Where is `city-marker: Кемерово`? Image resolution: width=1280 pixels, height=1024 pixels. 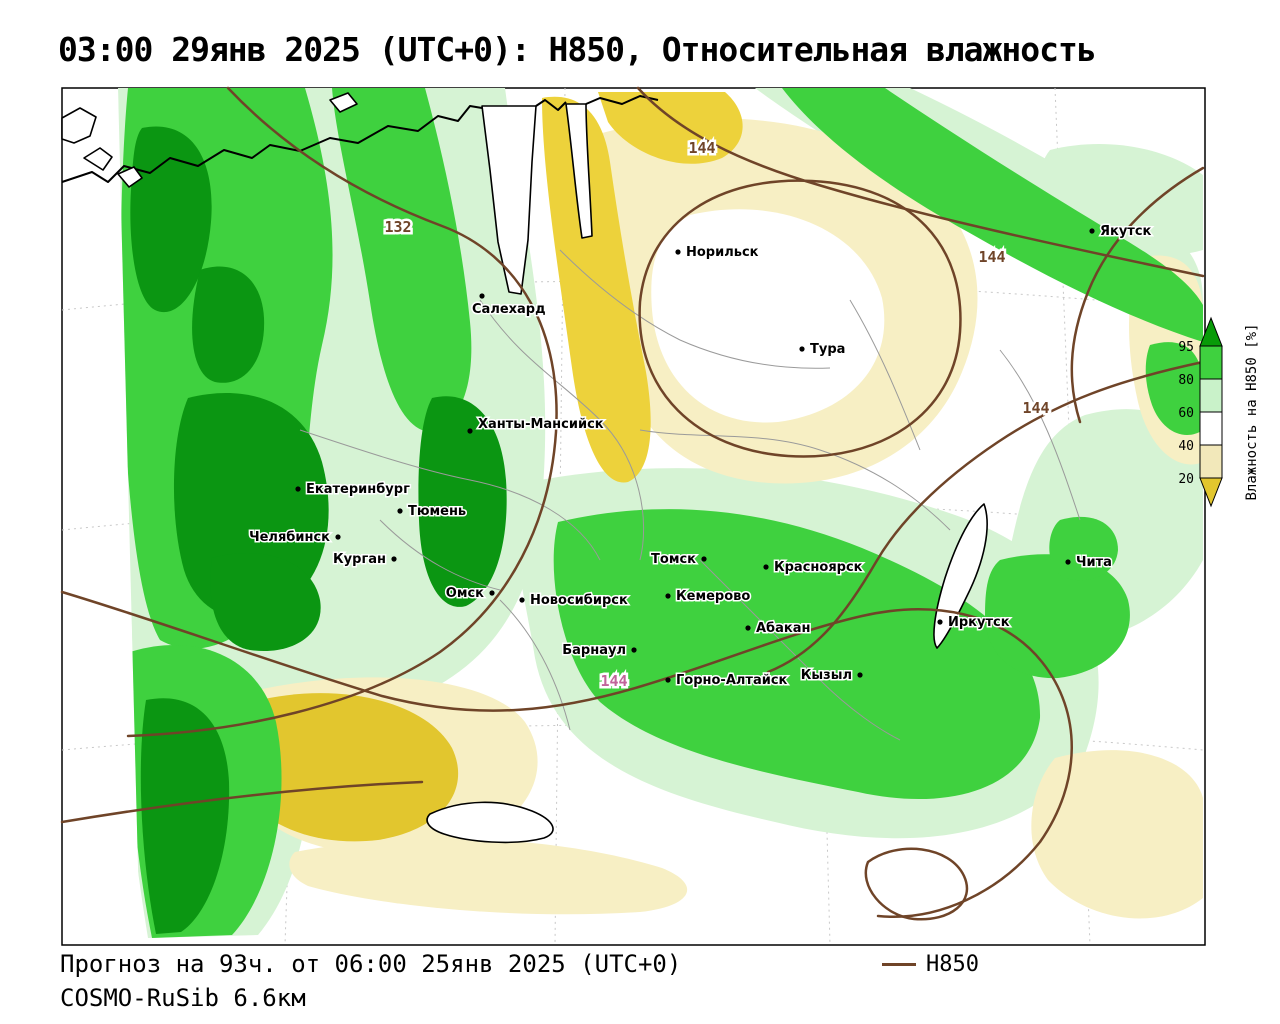 city-marker: Кемерово is located at coordinates (708, 597).